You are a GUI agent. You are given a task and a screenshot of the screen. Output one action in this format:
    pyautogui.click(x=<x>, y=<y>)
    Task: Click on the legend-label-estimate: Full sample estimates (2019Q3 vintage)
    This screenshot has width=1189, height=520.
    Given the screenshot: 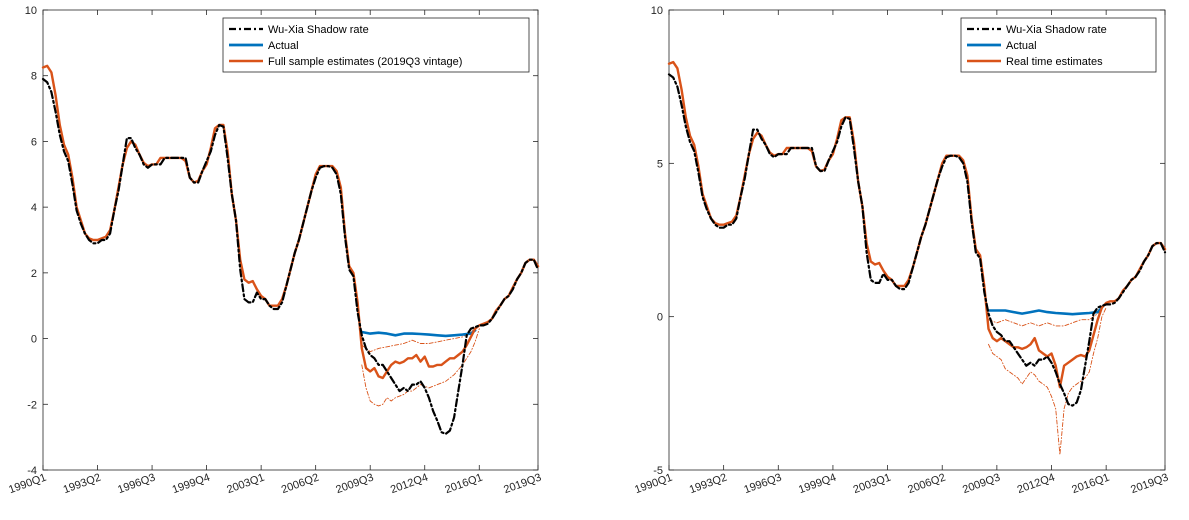 What is the action you would take?
    pyautogui.click(x=365, y=62)
    